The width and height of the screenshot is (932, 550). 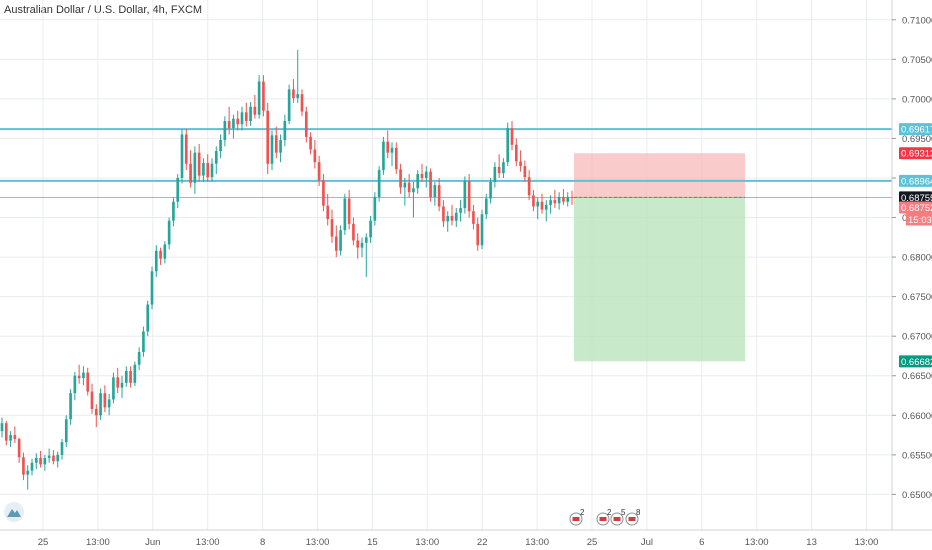 I want to click on take-profit-zone, so click(x=659, y=279).